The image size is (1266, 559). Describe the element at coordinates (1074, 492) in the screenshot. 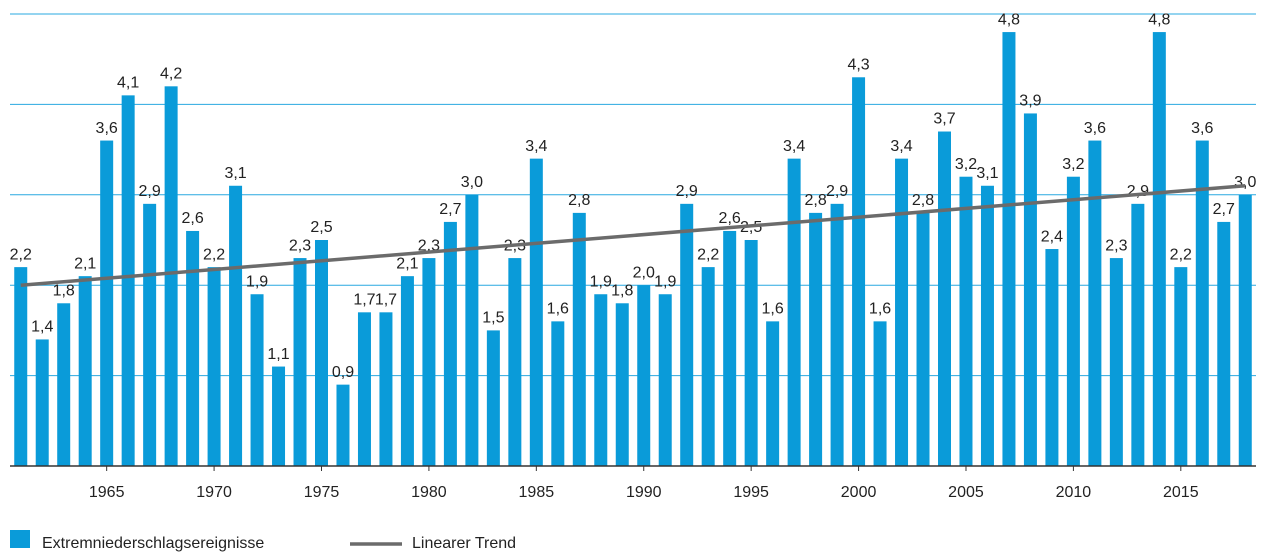

I see `x-tick-label: 2010` at that location.